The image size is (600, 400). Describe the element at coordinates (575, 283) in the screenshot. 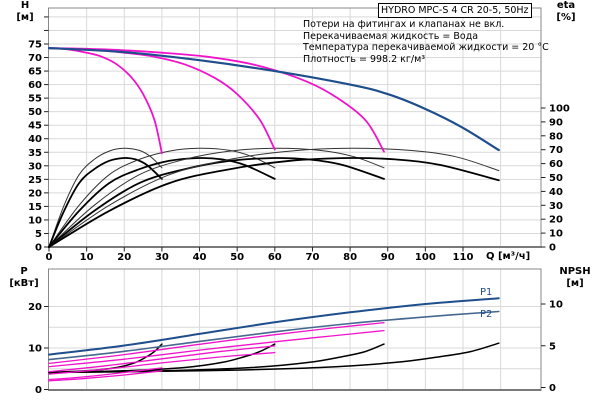

I see `npsh-axis-label-unit: [м]` at that location.